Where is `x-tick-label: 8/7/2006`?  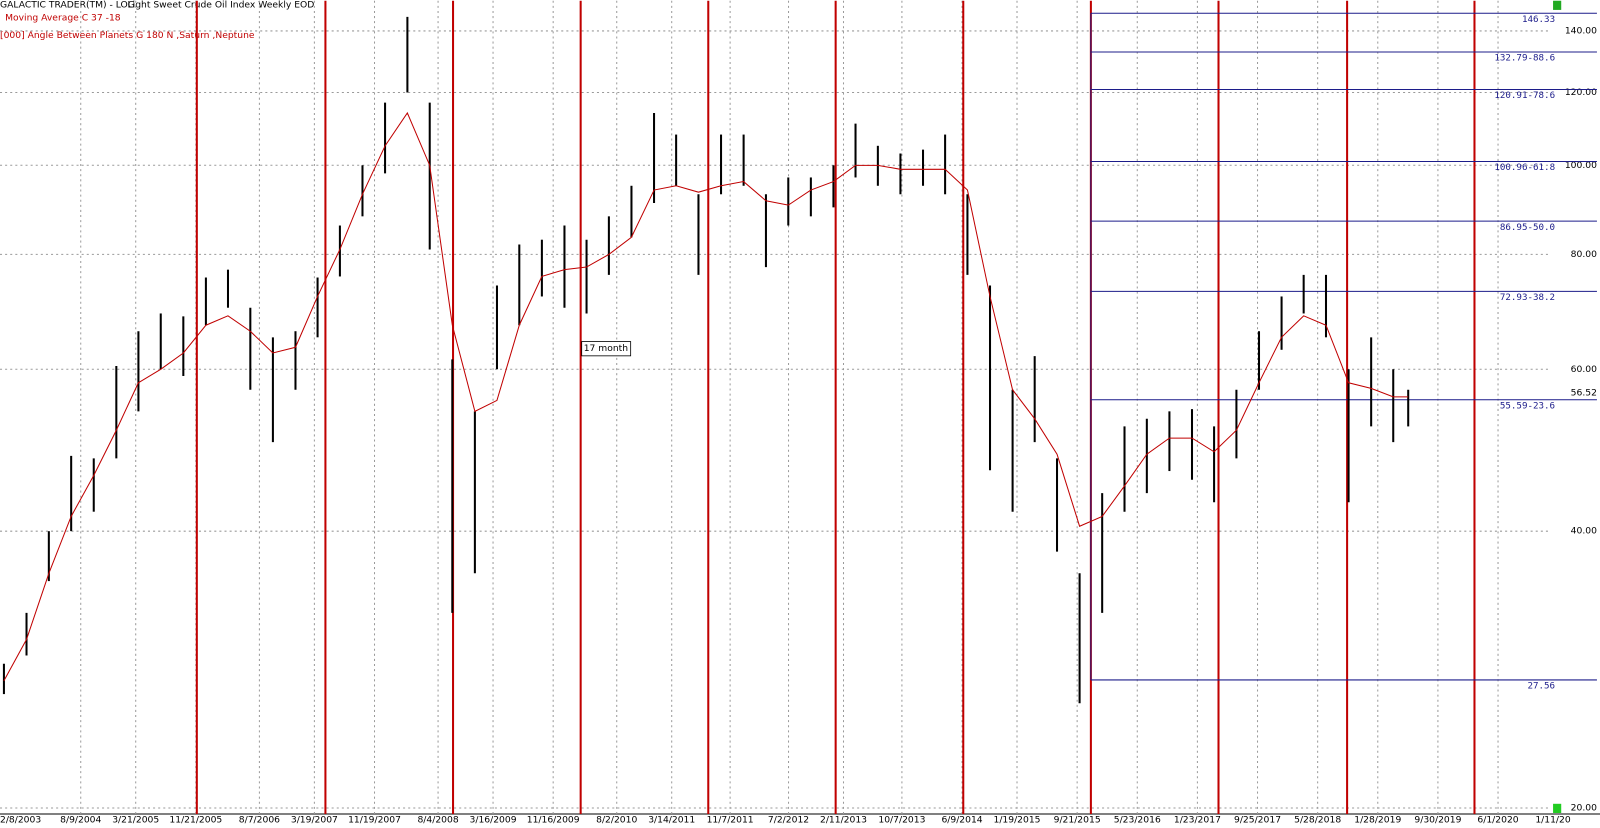
x-tick-label: 8/7/2006 is located at coordinates (259, 820).